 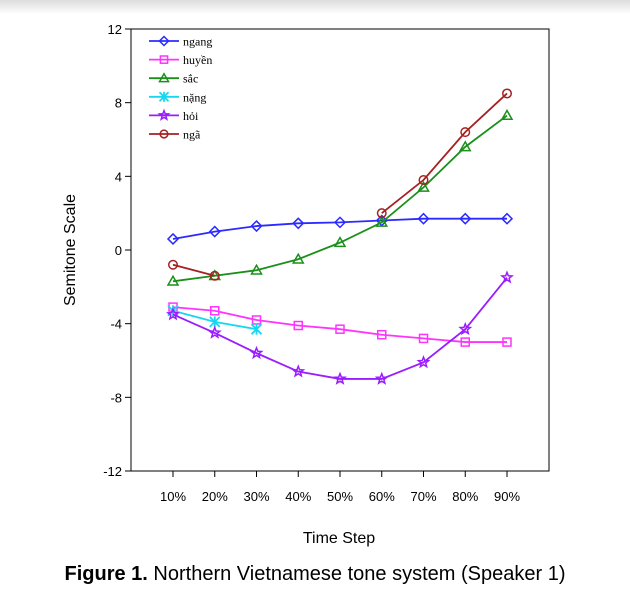 I want to click on legend-label: sắc, so click(x=190, y=79).